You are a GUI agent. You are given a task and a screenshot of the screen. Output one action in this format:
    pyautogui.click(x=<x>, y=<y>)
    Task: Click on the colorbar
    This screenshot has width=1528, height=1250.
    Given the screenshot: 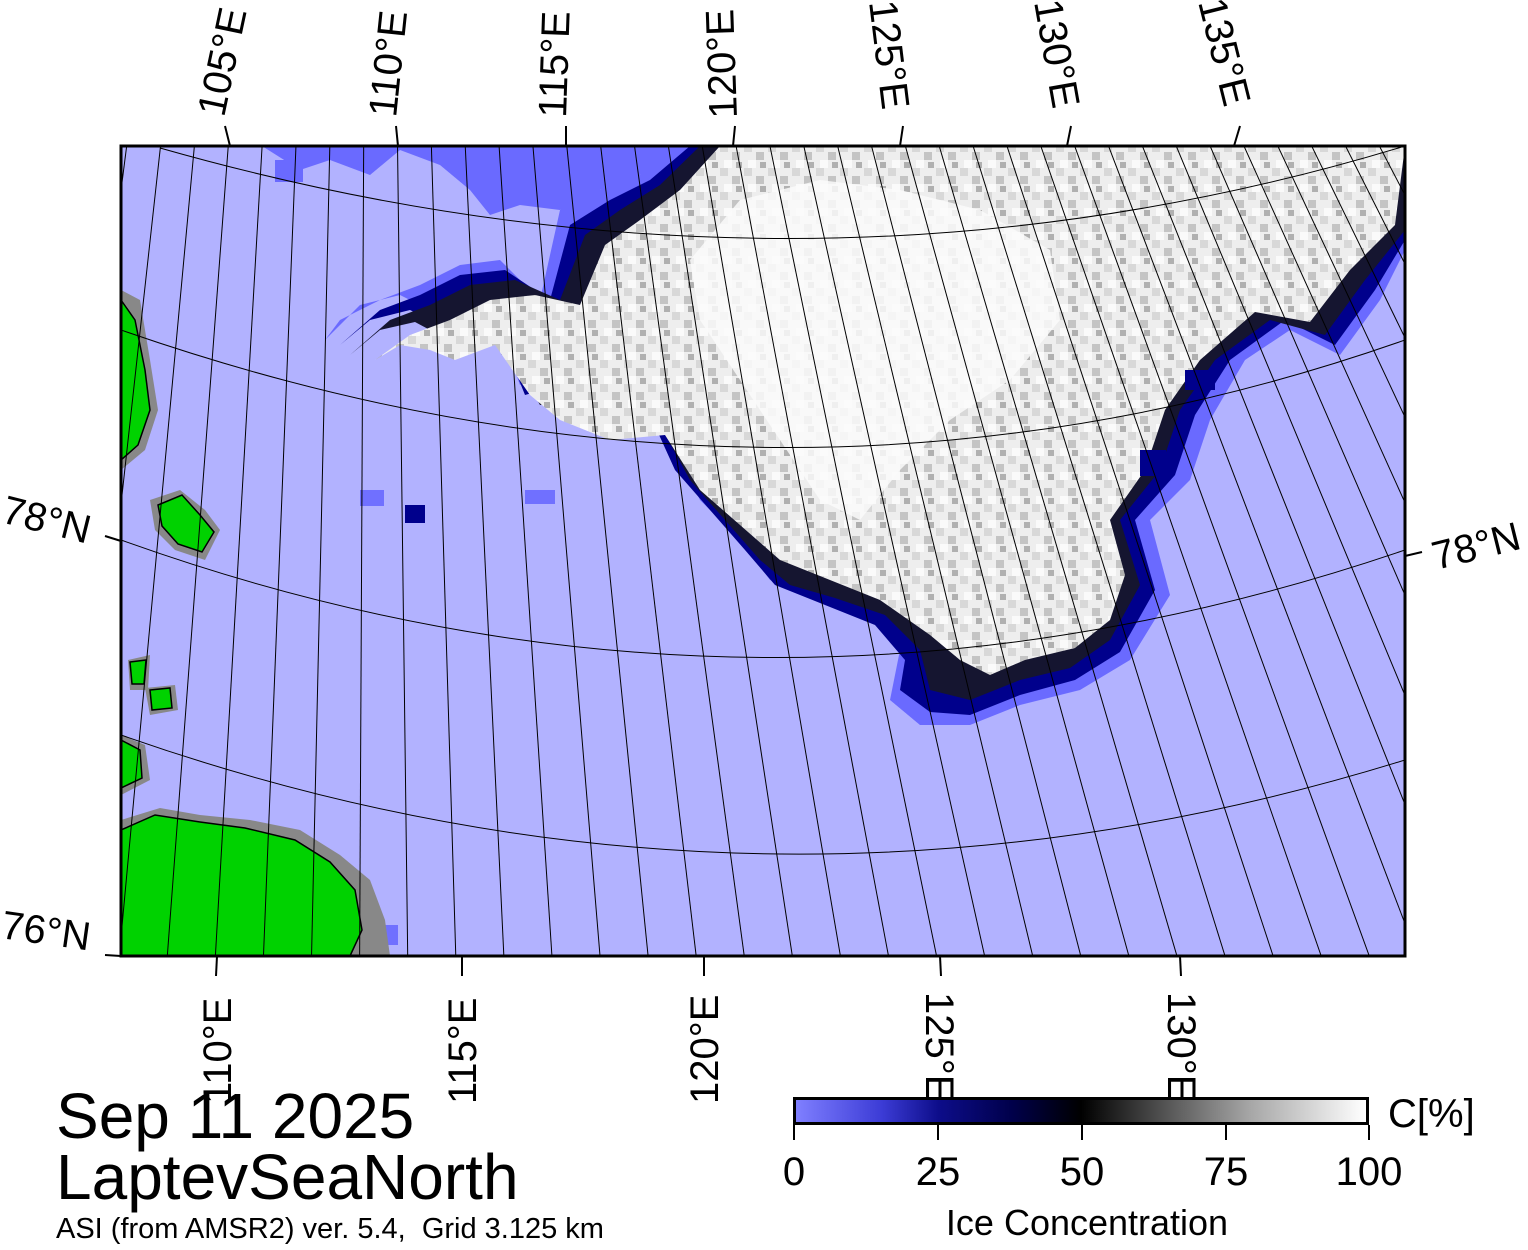 What is the action you would take?
    pyautogui.click(x=1081, y=1111)
    